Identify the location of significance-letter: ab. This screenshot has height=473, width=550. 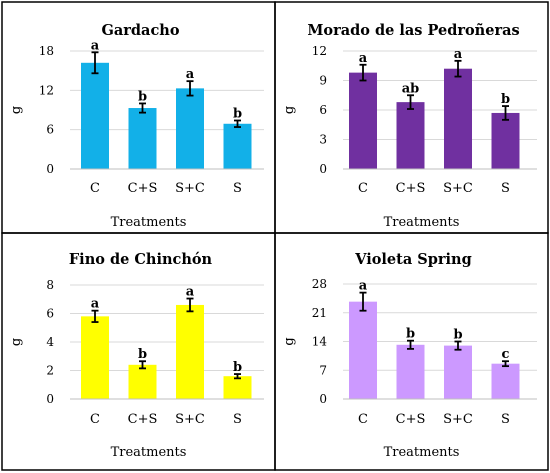
(411, 88).